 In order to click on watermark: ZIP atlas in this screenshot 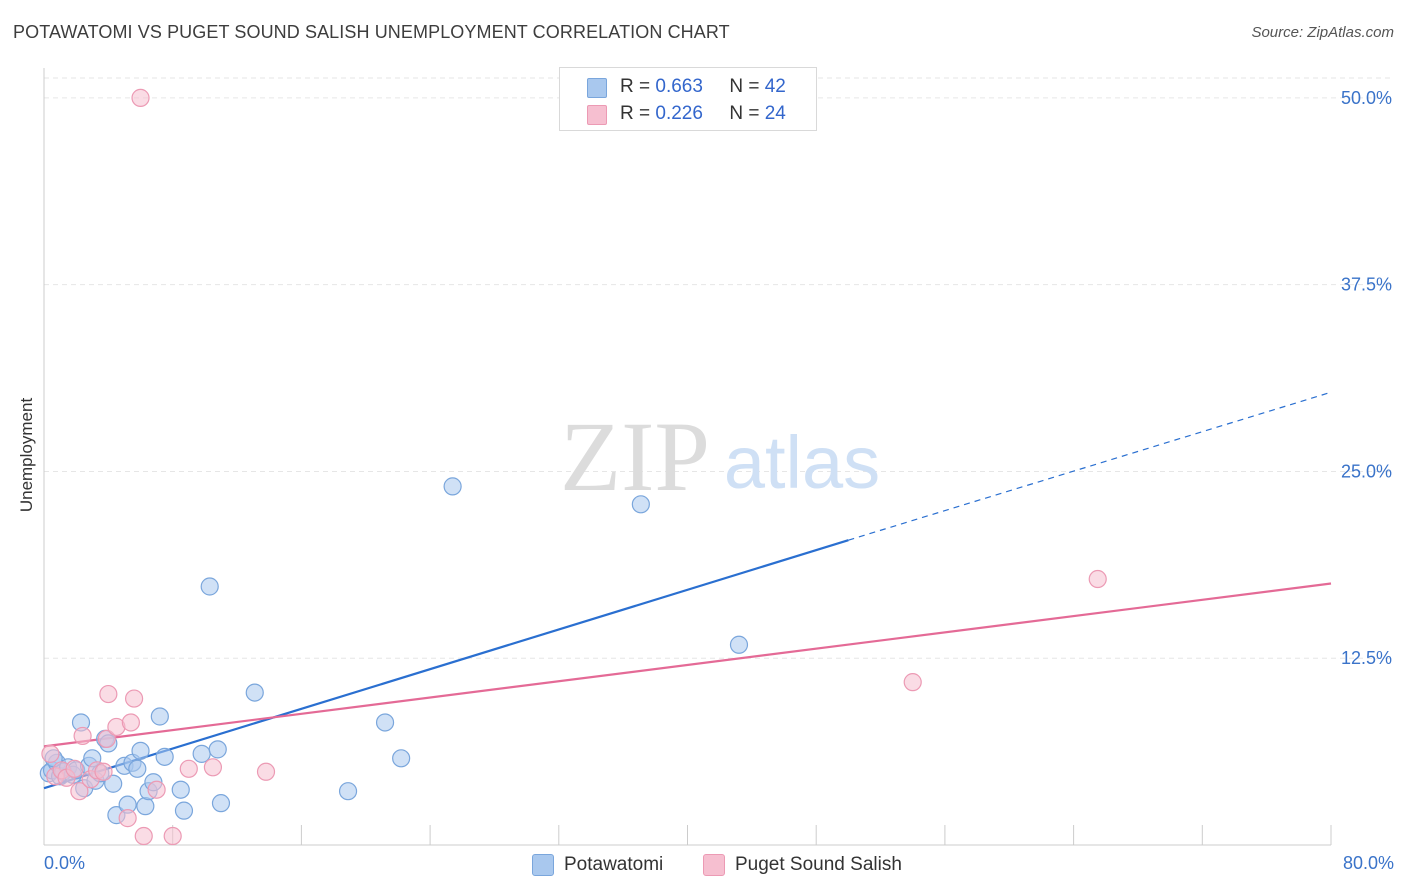, I will do `click(720, 456)`.